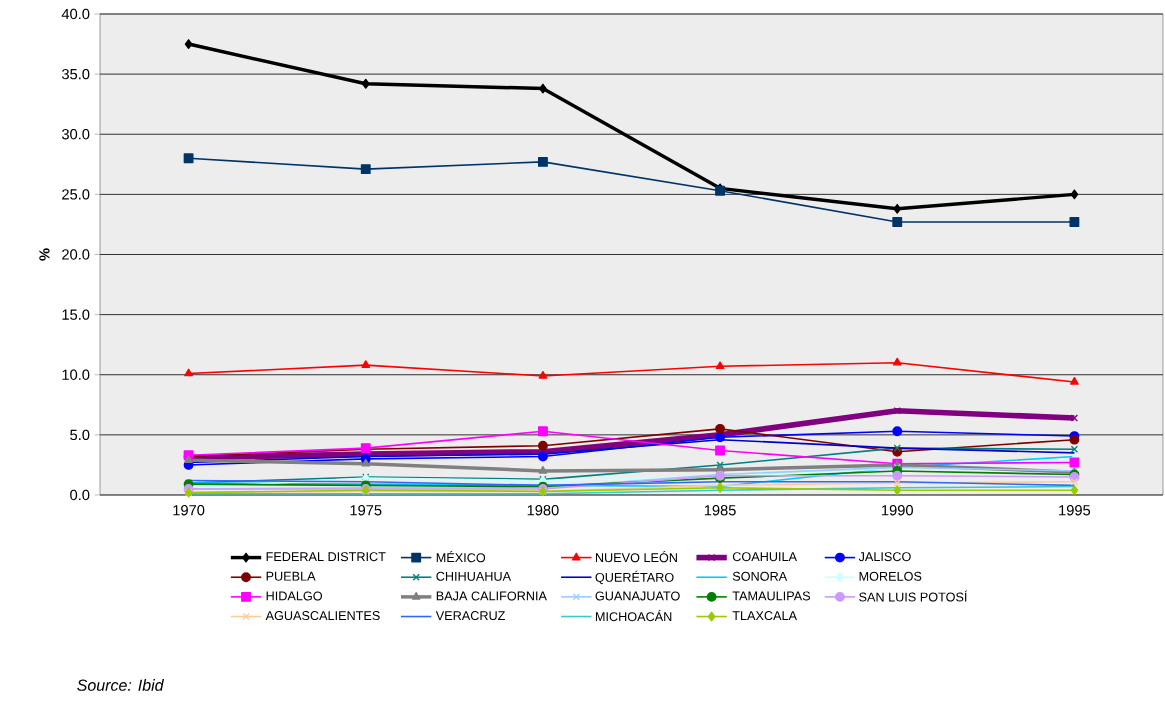 The width and height of the screenshot is (1165, 710). Describe the element at coordinates (75, 14) in the screenshot. I see `y-tick-label: 40.0` at that location.